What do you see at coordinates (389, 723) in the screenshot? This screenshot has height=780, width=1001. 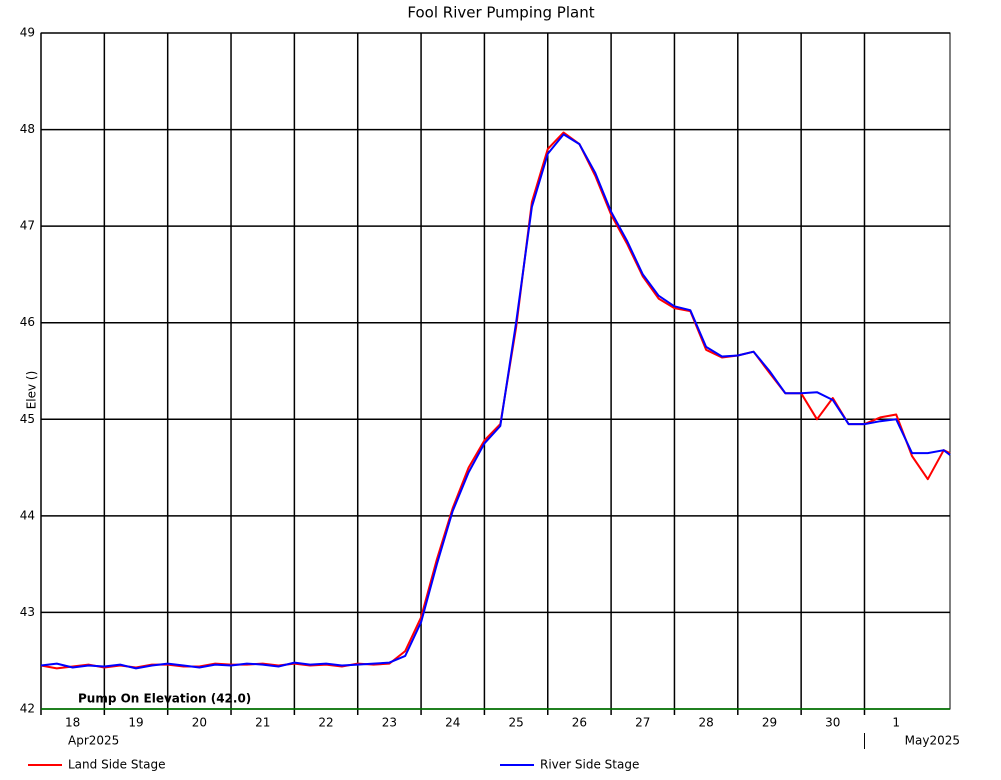 I see `x-tick-label: 23` at bounding box center [389, 723].